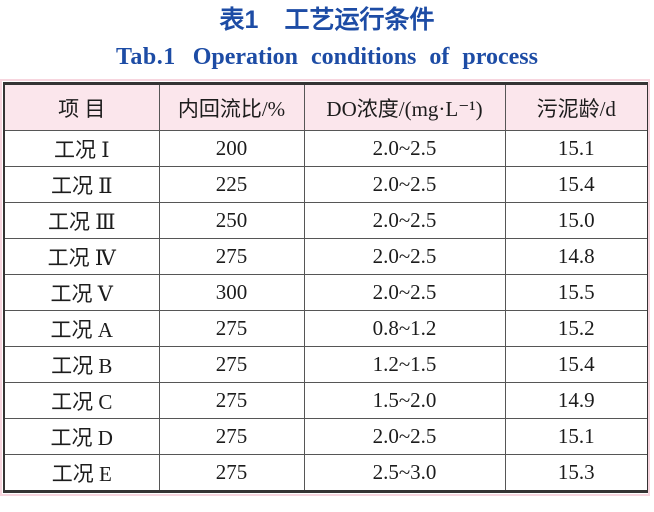 This screenshot has width=654, height=512. Describe the element at coordinates (404, 328) in the screenshot. I see `cell-do-range: 0.8~1.2` at that location.